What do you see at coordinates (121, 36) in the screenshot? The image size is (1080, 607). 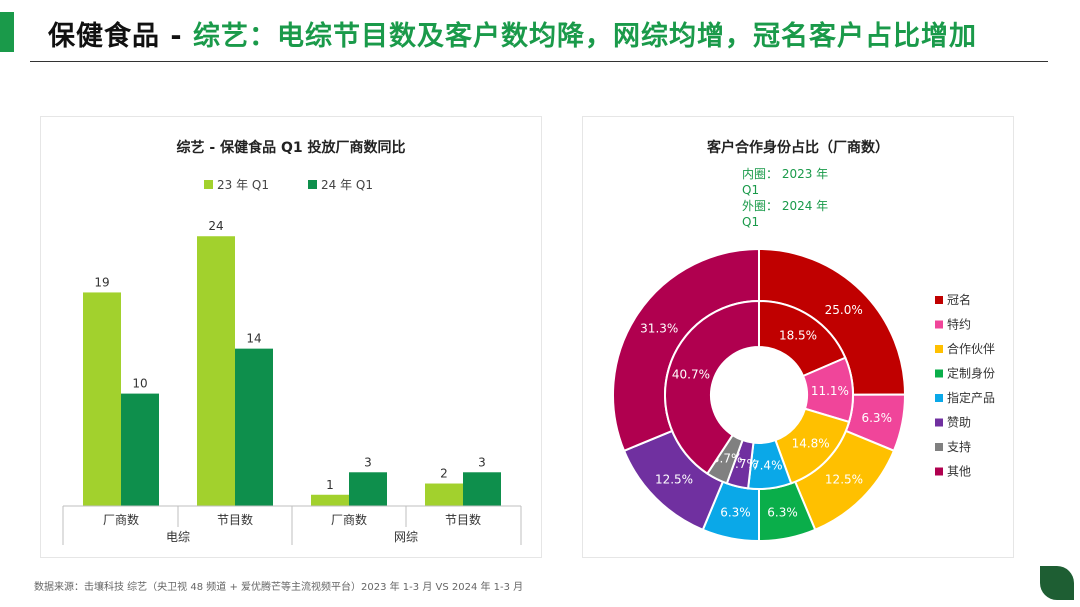 I see `title-category: 保健食品 -` at bounding box center [121, 36].